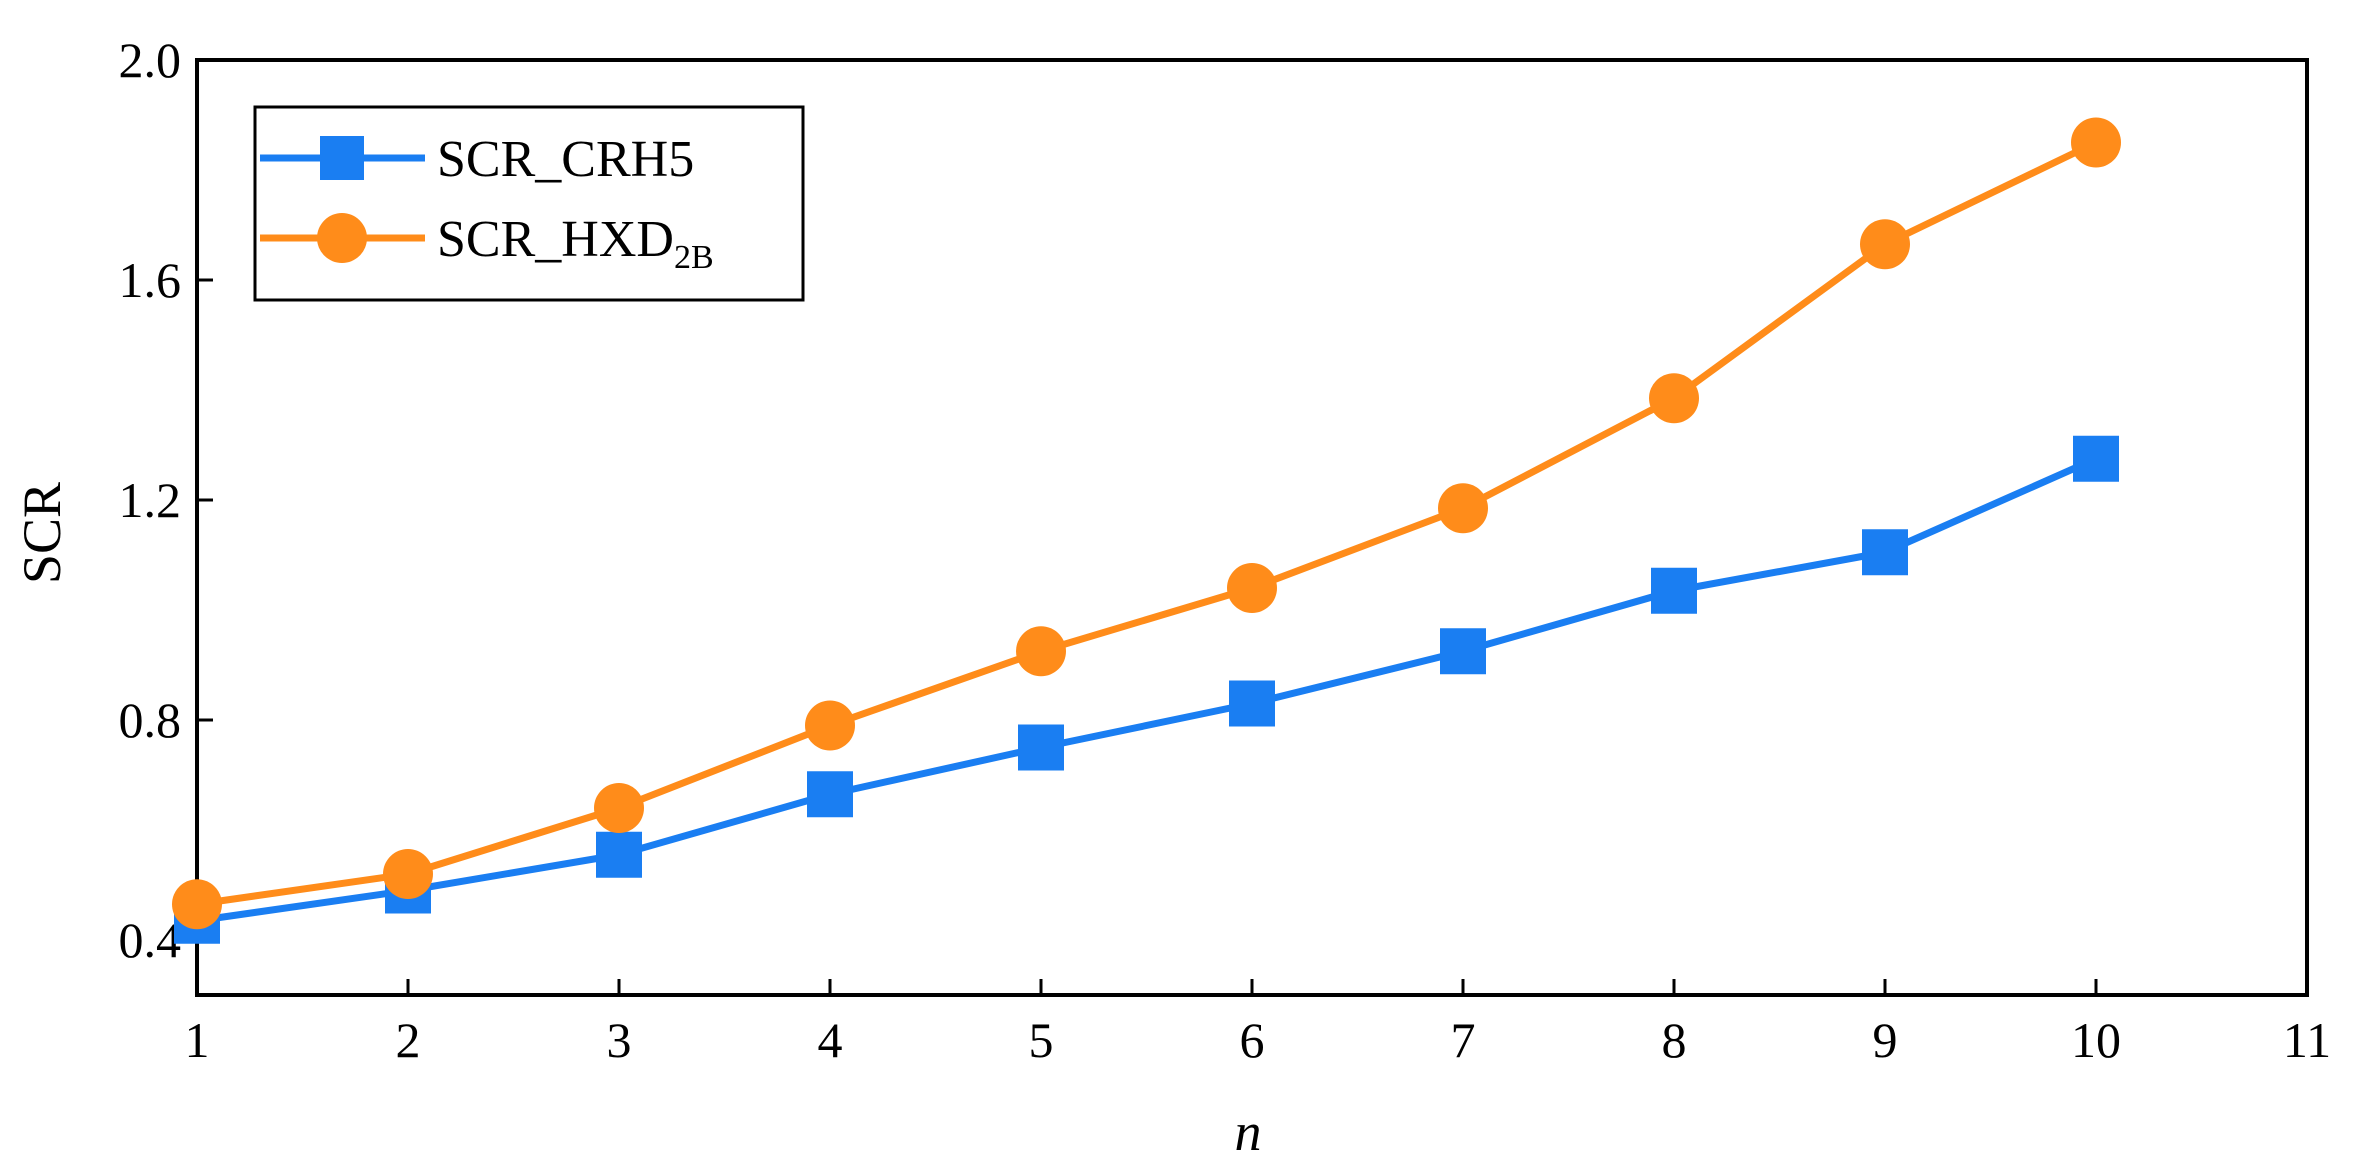 This screenshot has width=2355, height=1173. I want to click on legend: SCR_CRH5 SCR_HXD2B, so click(529, 203).